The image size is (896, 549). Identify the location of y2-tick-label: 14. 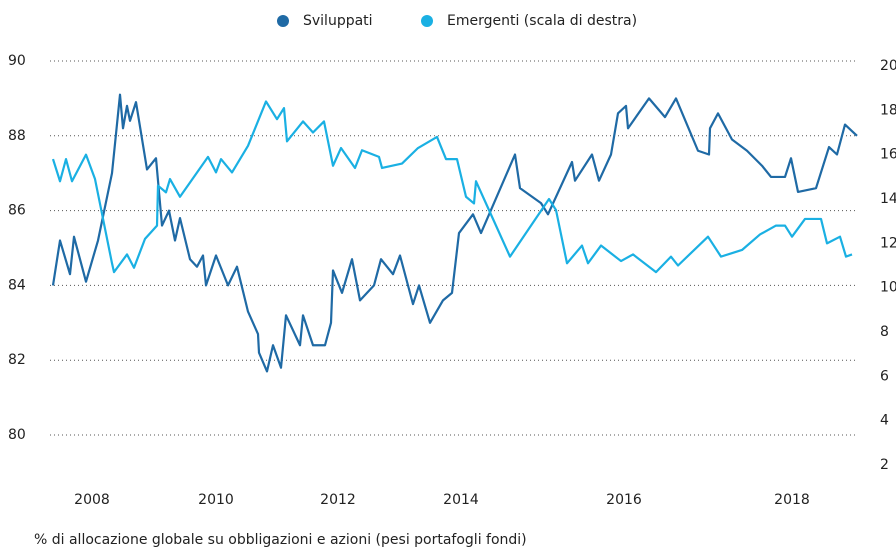
(888, 199).